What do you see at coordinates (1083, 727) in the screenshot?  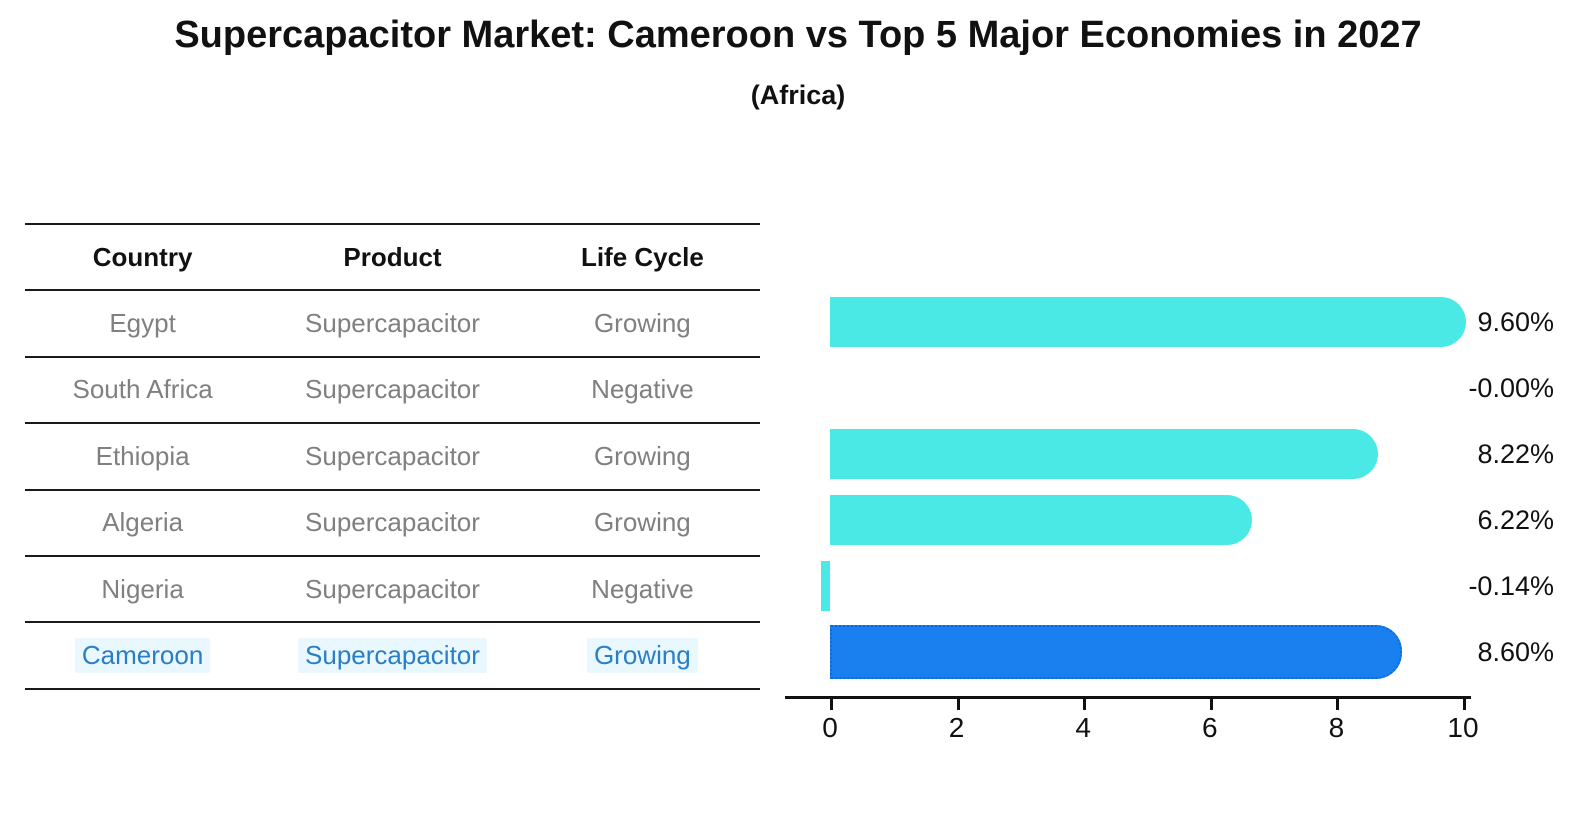 I see `x-tick-label: 4` at bounding box center [1083, 727].